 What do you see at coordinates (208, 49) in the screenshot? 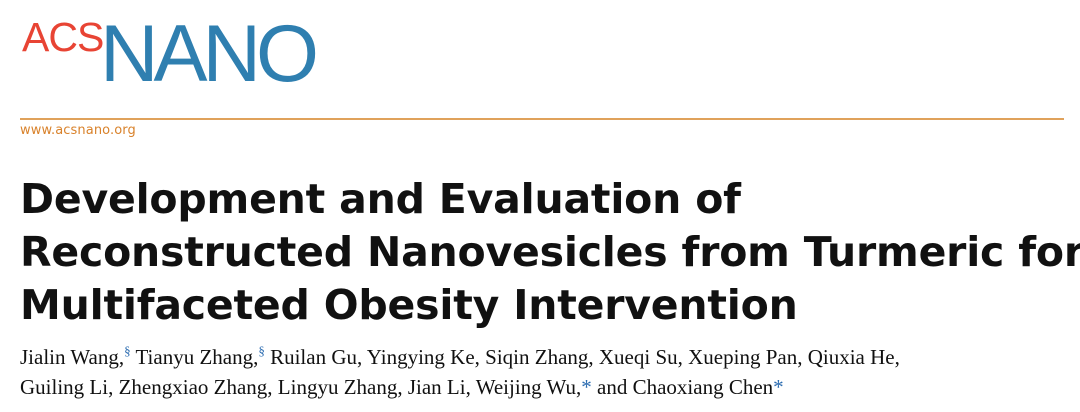
I see `logo-nano-text: NANO` at bounding box center [208, 49].